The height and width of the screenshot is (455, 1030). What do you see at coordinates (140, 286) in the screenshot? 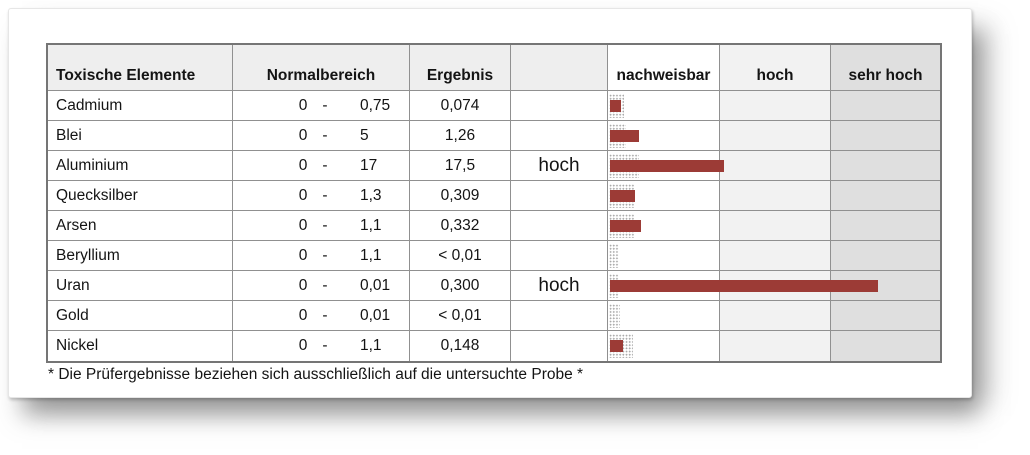
I see `cell-element: Uran` at bounding box center [140, 286].